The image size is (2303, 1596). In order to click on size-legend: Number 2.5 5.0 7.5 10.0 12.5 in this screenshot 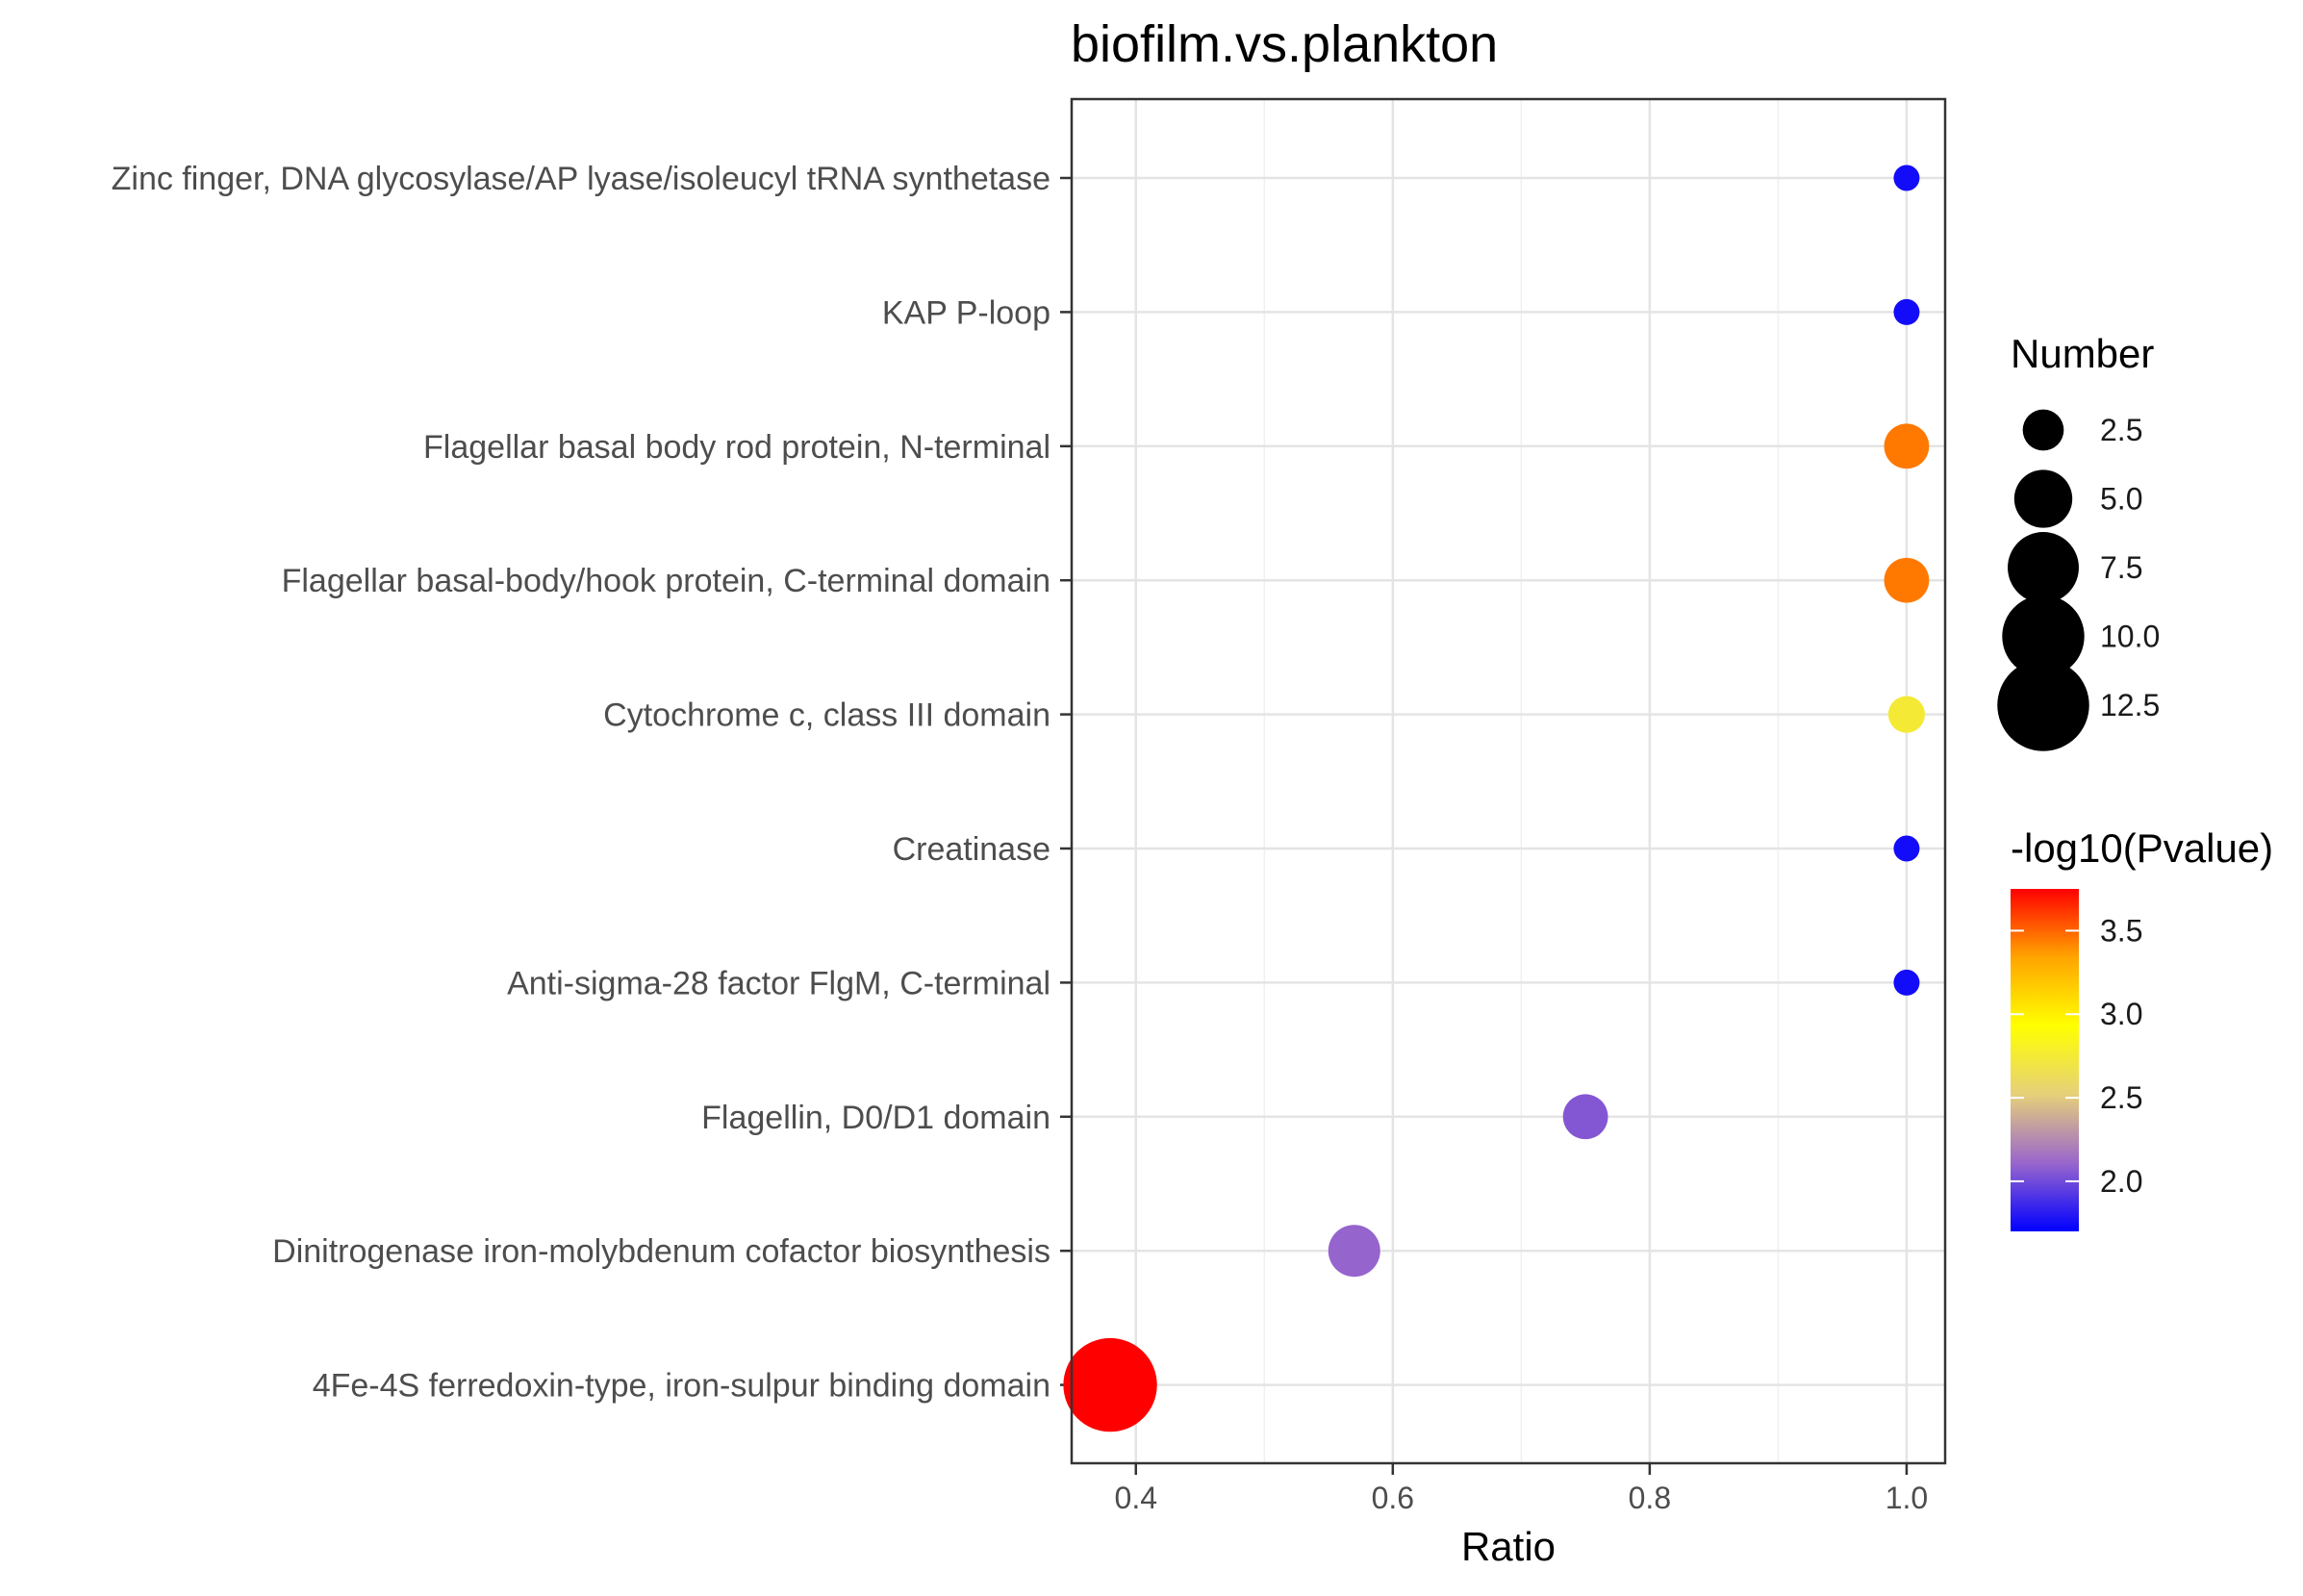, I will do `click(2078, 541)`.